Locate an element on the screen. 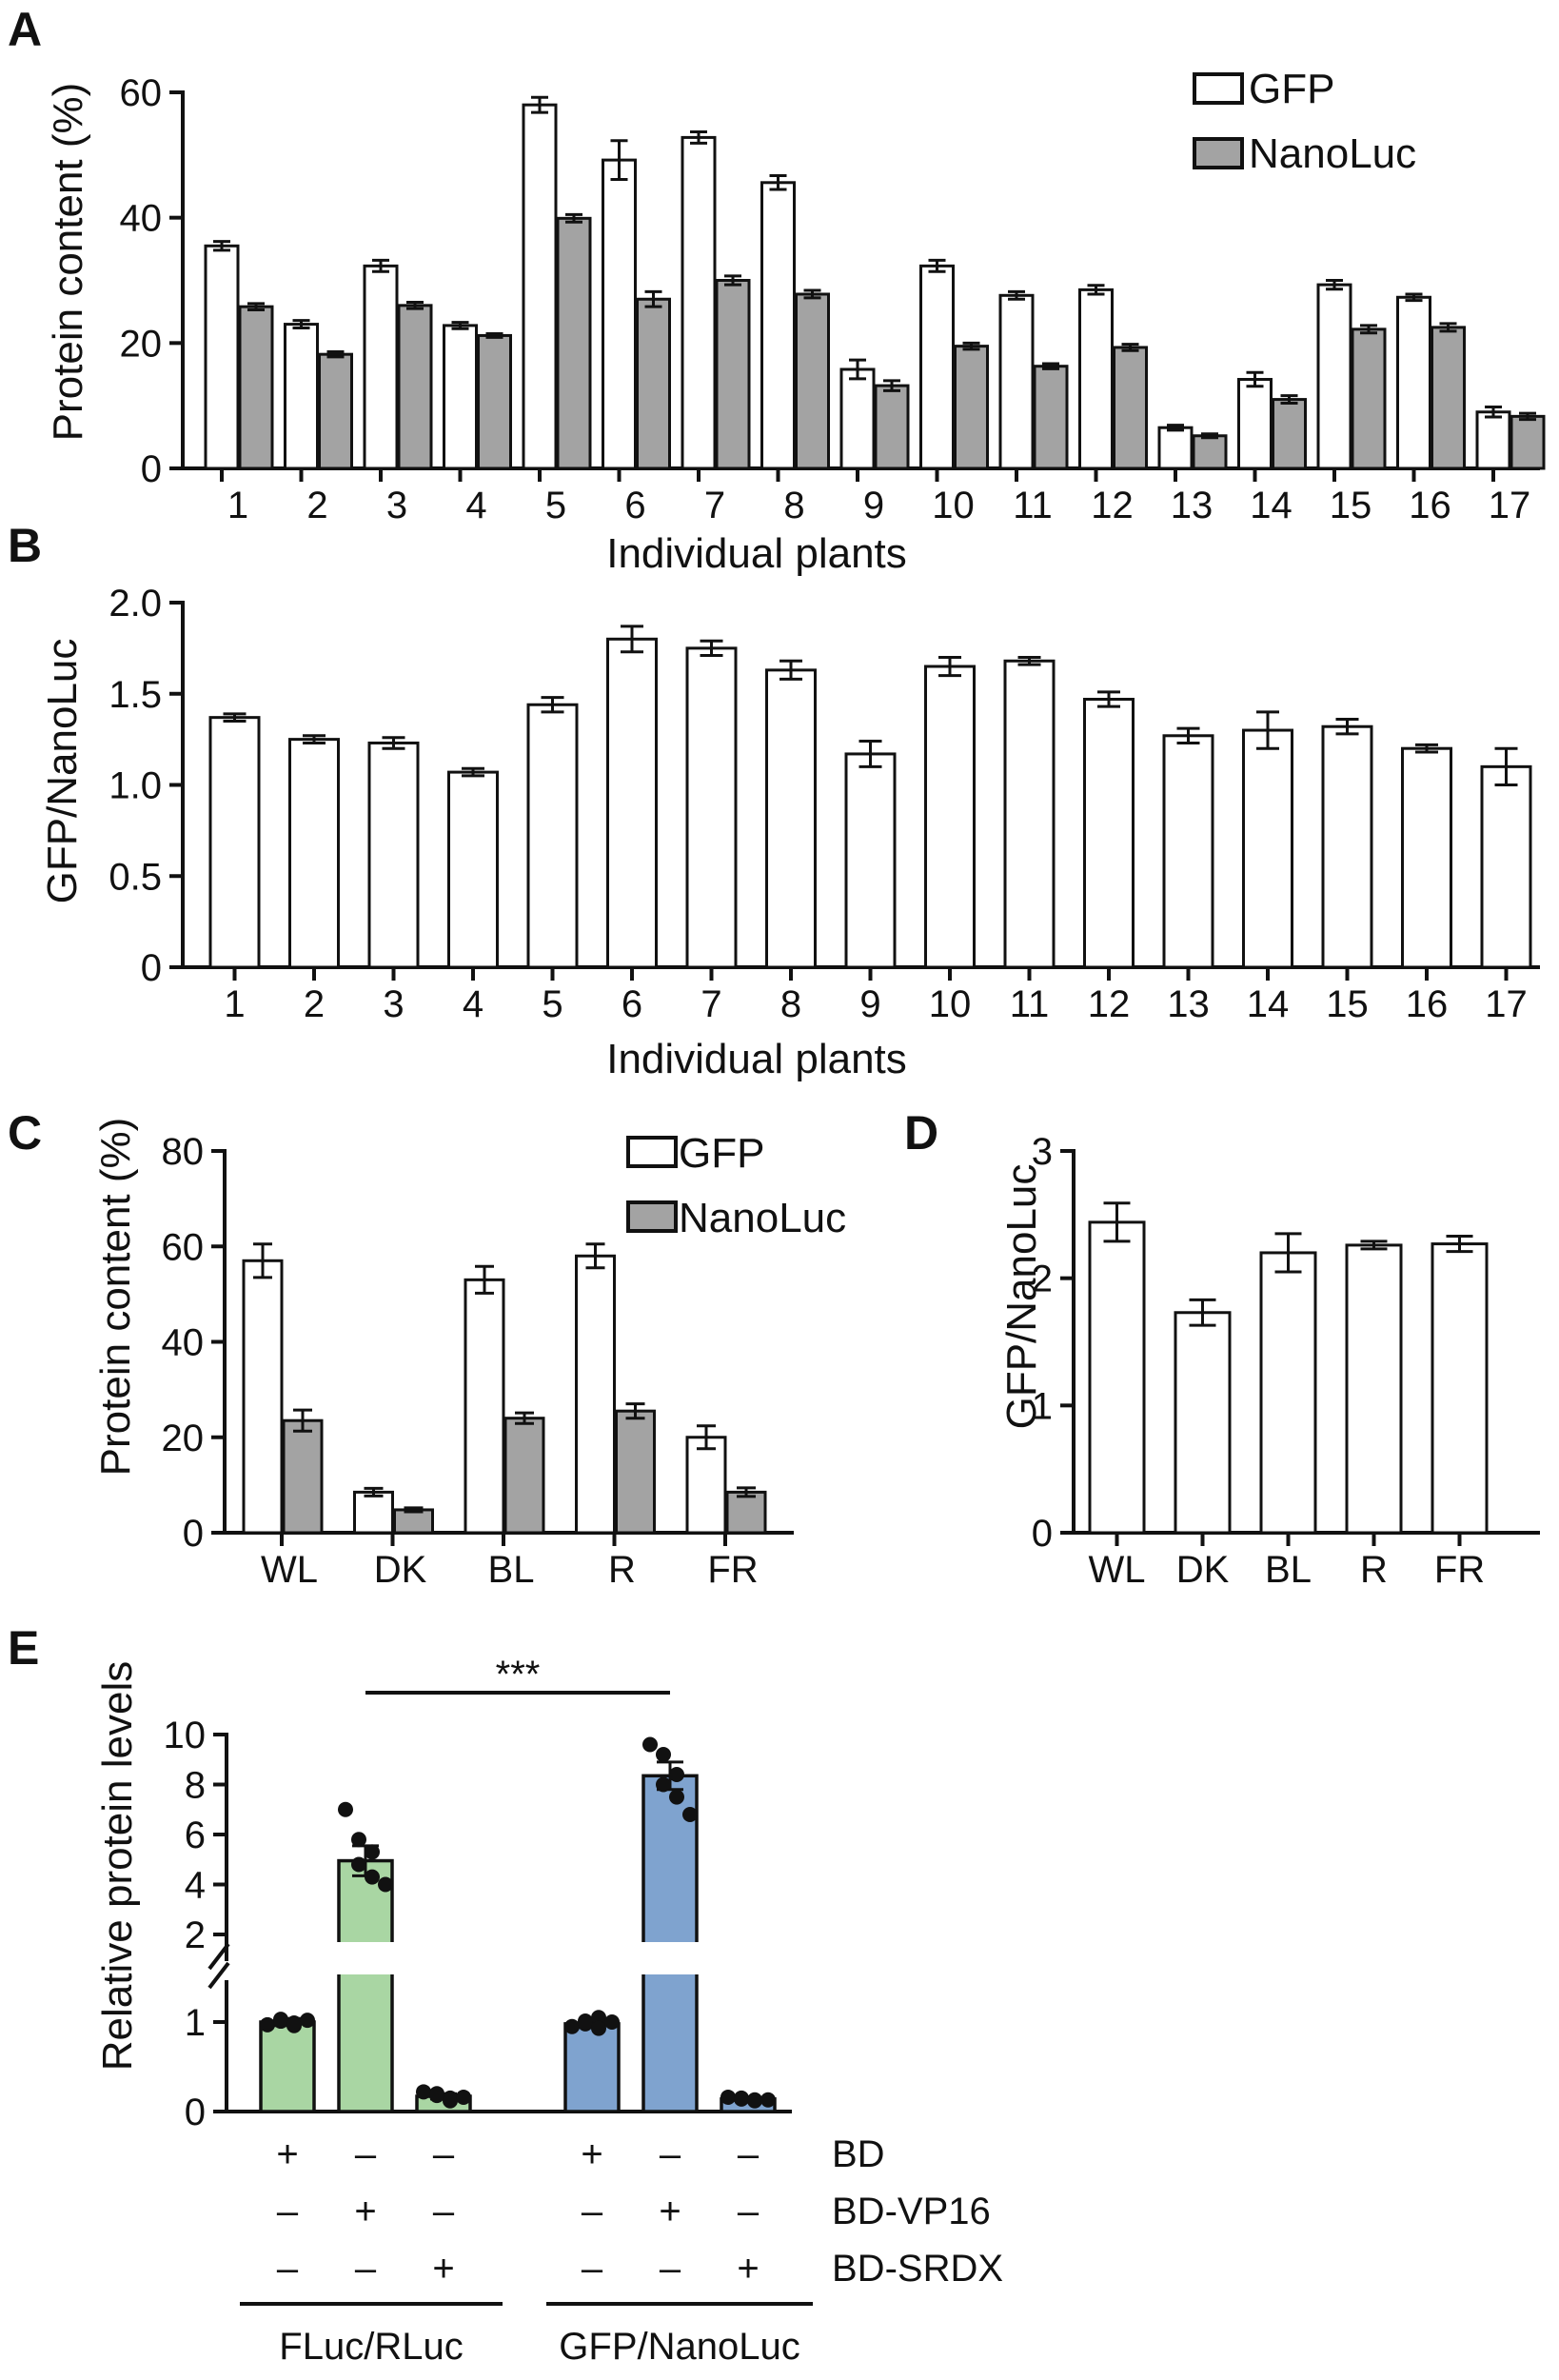  panel-d-x-tick-label: DK is located at coordinates (1203, 1570).